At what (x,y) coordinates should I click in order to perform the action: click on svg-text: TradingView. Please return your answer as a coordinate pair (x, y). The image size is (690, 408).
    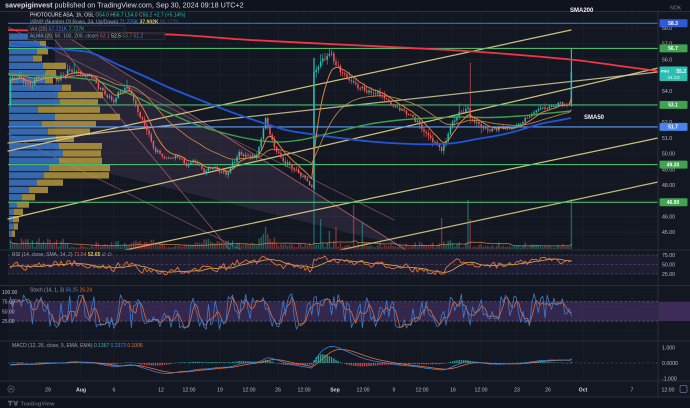
    Looking at the image, I should click on (38, 404).